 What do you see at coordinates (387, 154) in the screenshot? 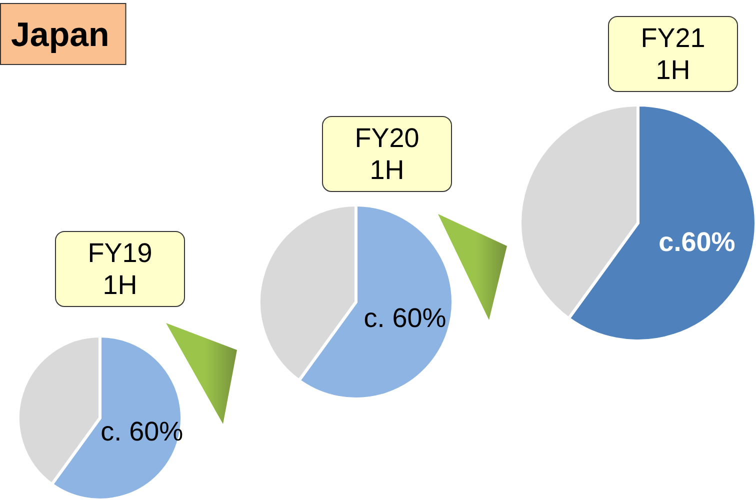
I see `chart-title: FY20 1H` at bounding box center [387, 154].